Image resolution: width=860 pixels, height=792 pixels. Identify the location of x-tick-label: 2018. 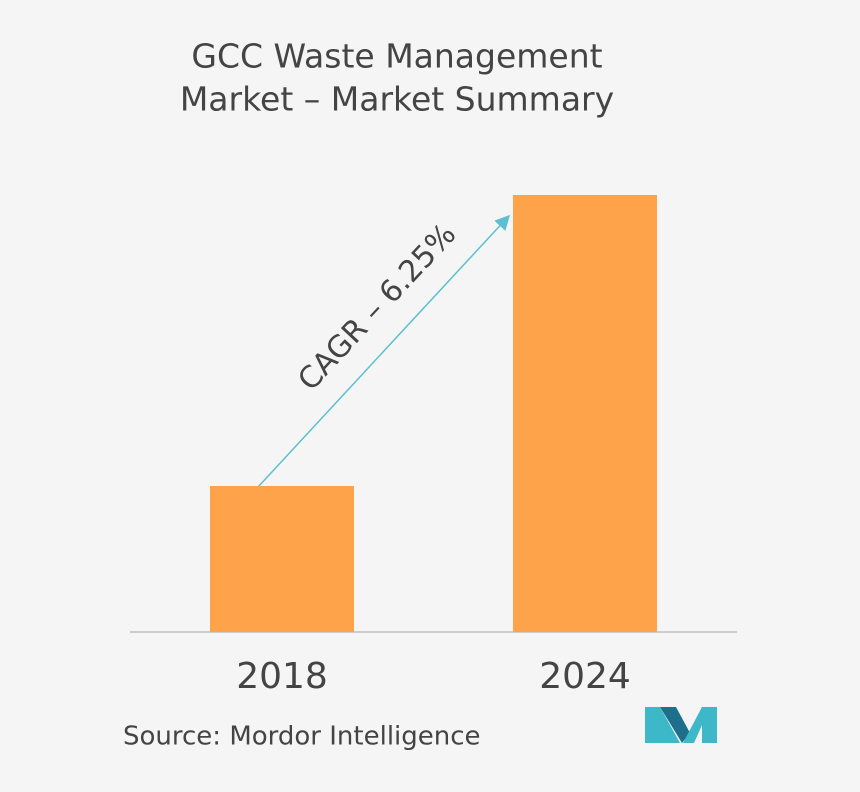
(282, 676).